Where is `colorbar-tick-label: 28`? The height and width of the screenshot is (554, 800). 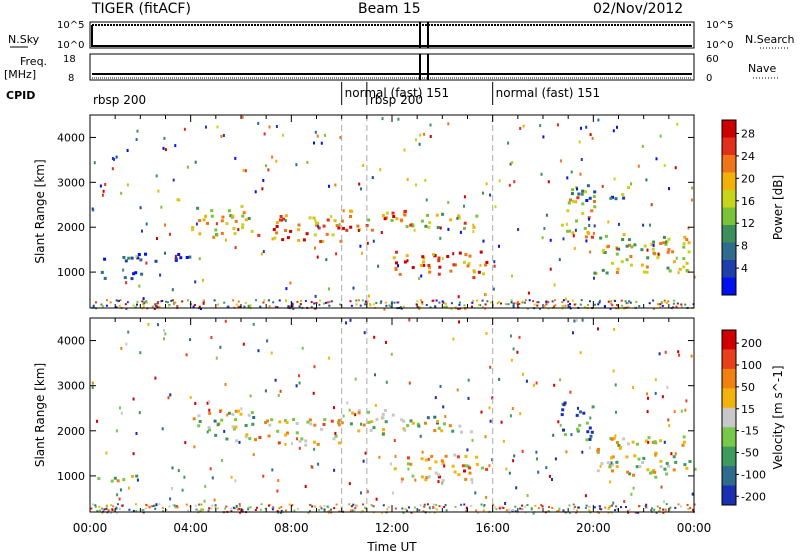
colorbar-tick-label: 28 is located at coordinates (748, 133).